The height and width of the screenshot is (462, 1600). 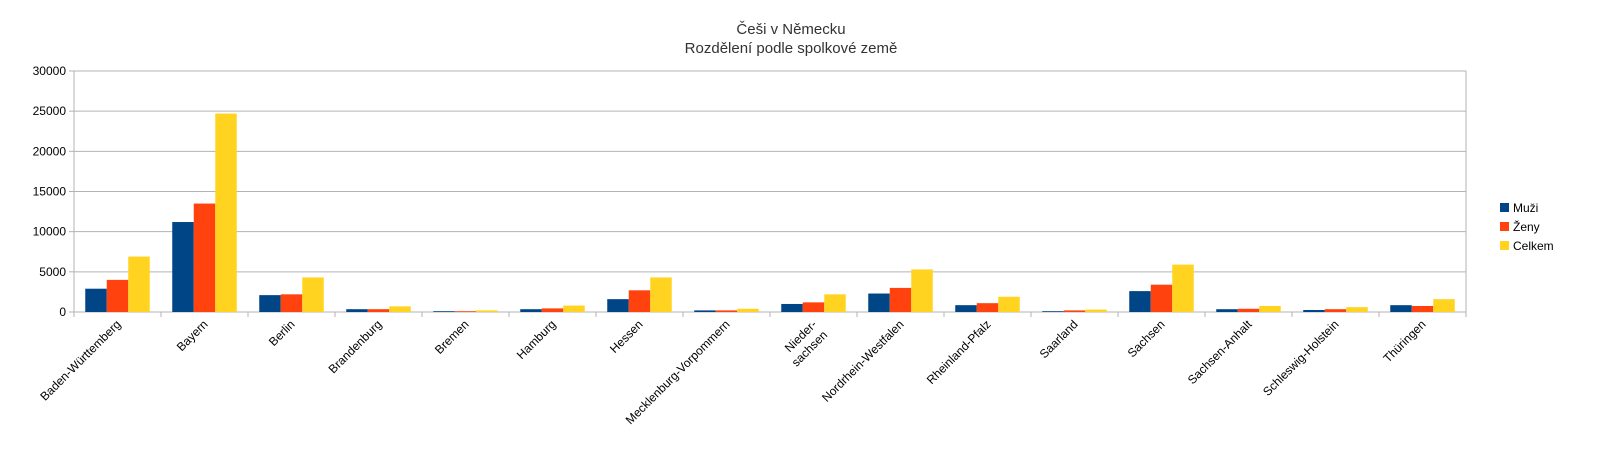 I want to click on y-tick-label: 25000, so click(x=50, y=111).